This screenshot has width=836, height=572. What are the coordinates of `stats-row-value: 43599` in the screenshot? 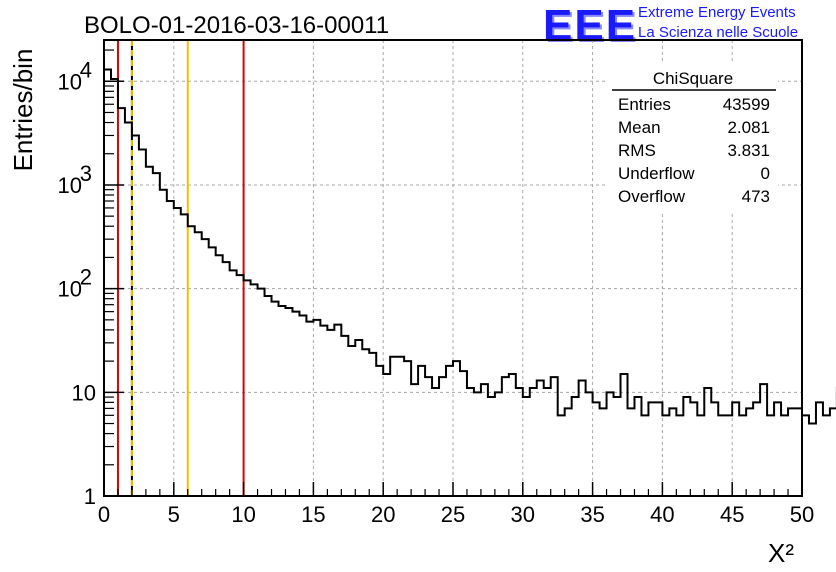 It's located at (746, 104).